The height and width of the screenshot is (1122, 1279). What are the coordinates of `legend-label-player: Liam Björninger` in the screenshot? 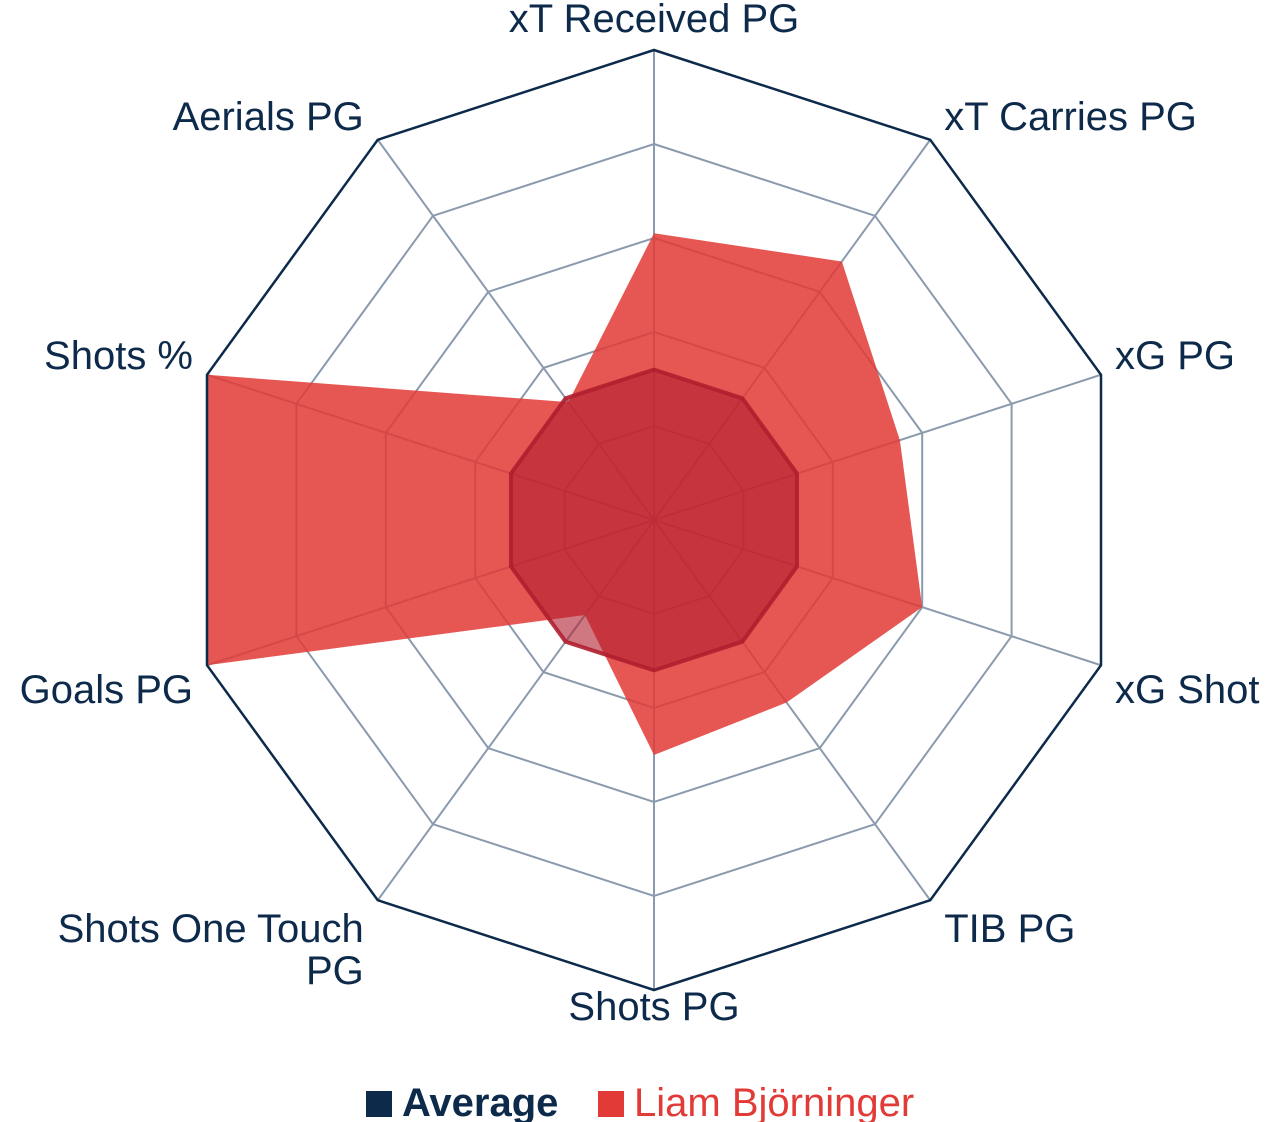 It's located at (774, 1101).